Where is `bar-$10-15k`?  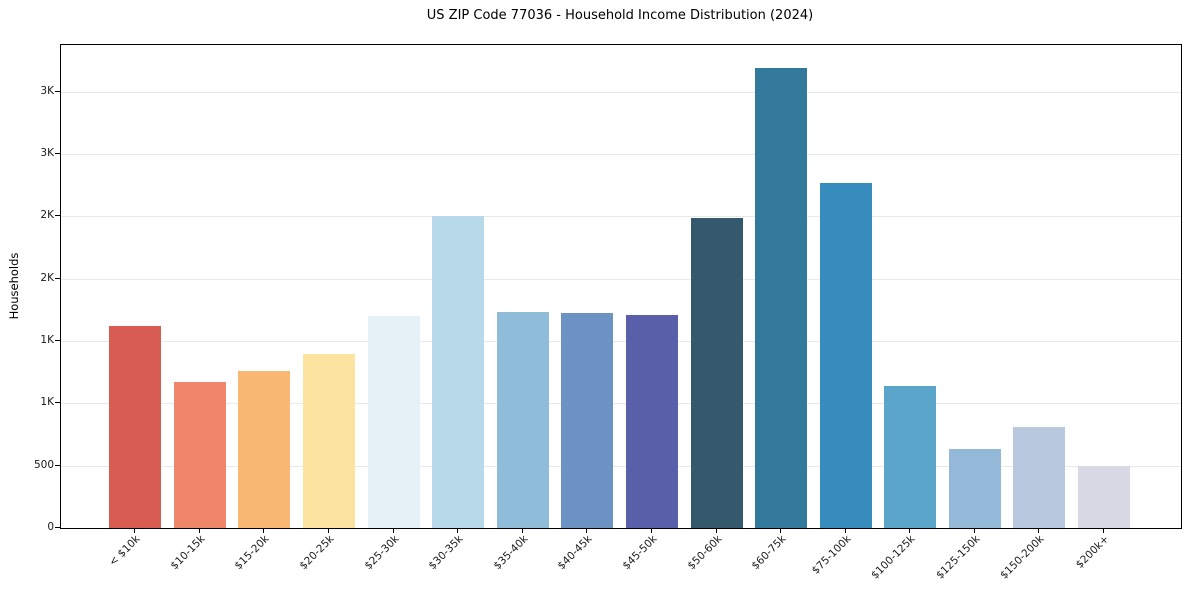
bar-$10-15k is located at coordinates (199, 455).